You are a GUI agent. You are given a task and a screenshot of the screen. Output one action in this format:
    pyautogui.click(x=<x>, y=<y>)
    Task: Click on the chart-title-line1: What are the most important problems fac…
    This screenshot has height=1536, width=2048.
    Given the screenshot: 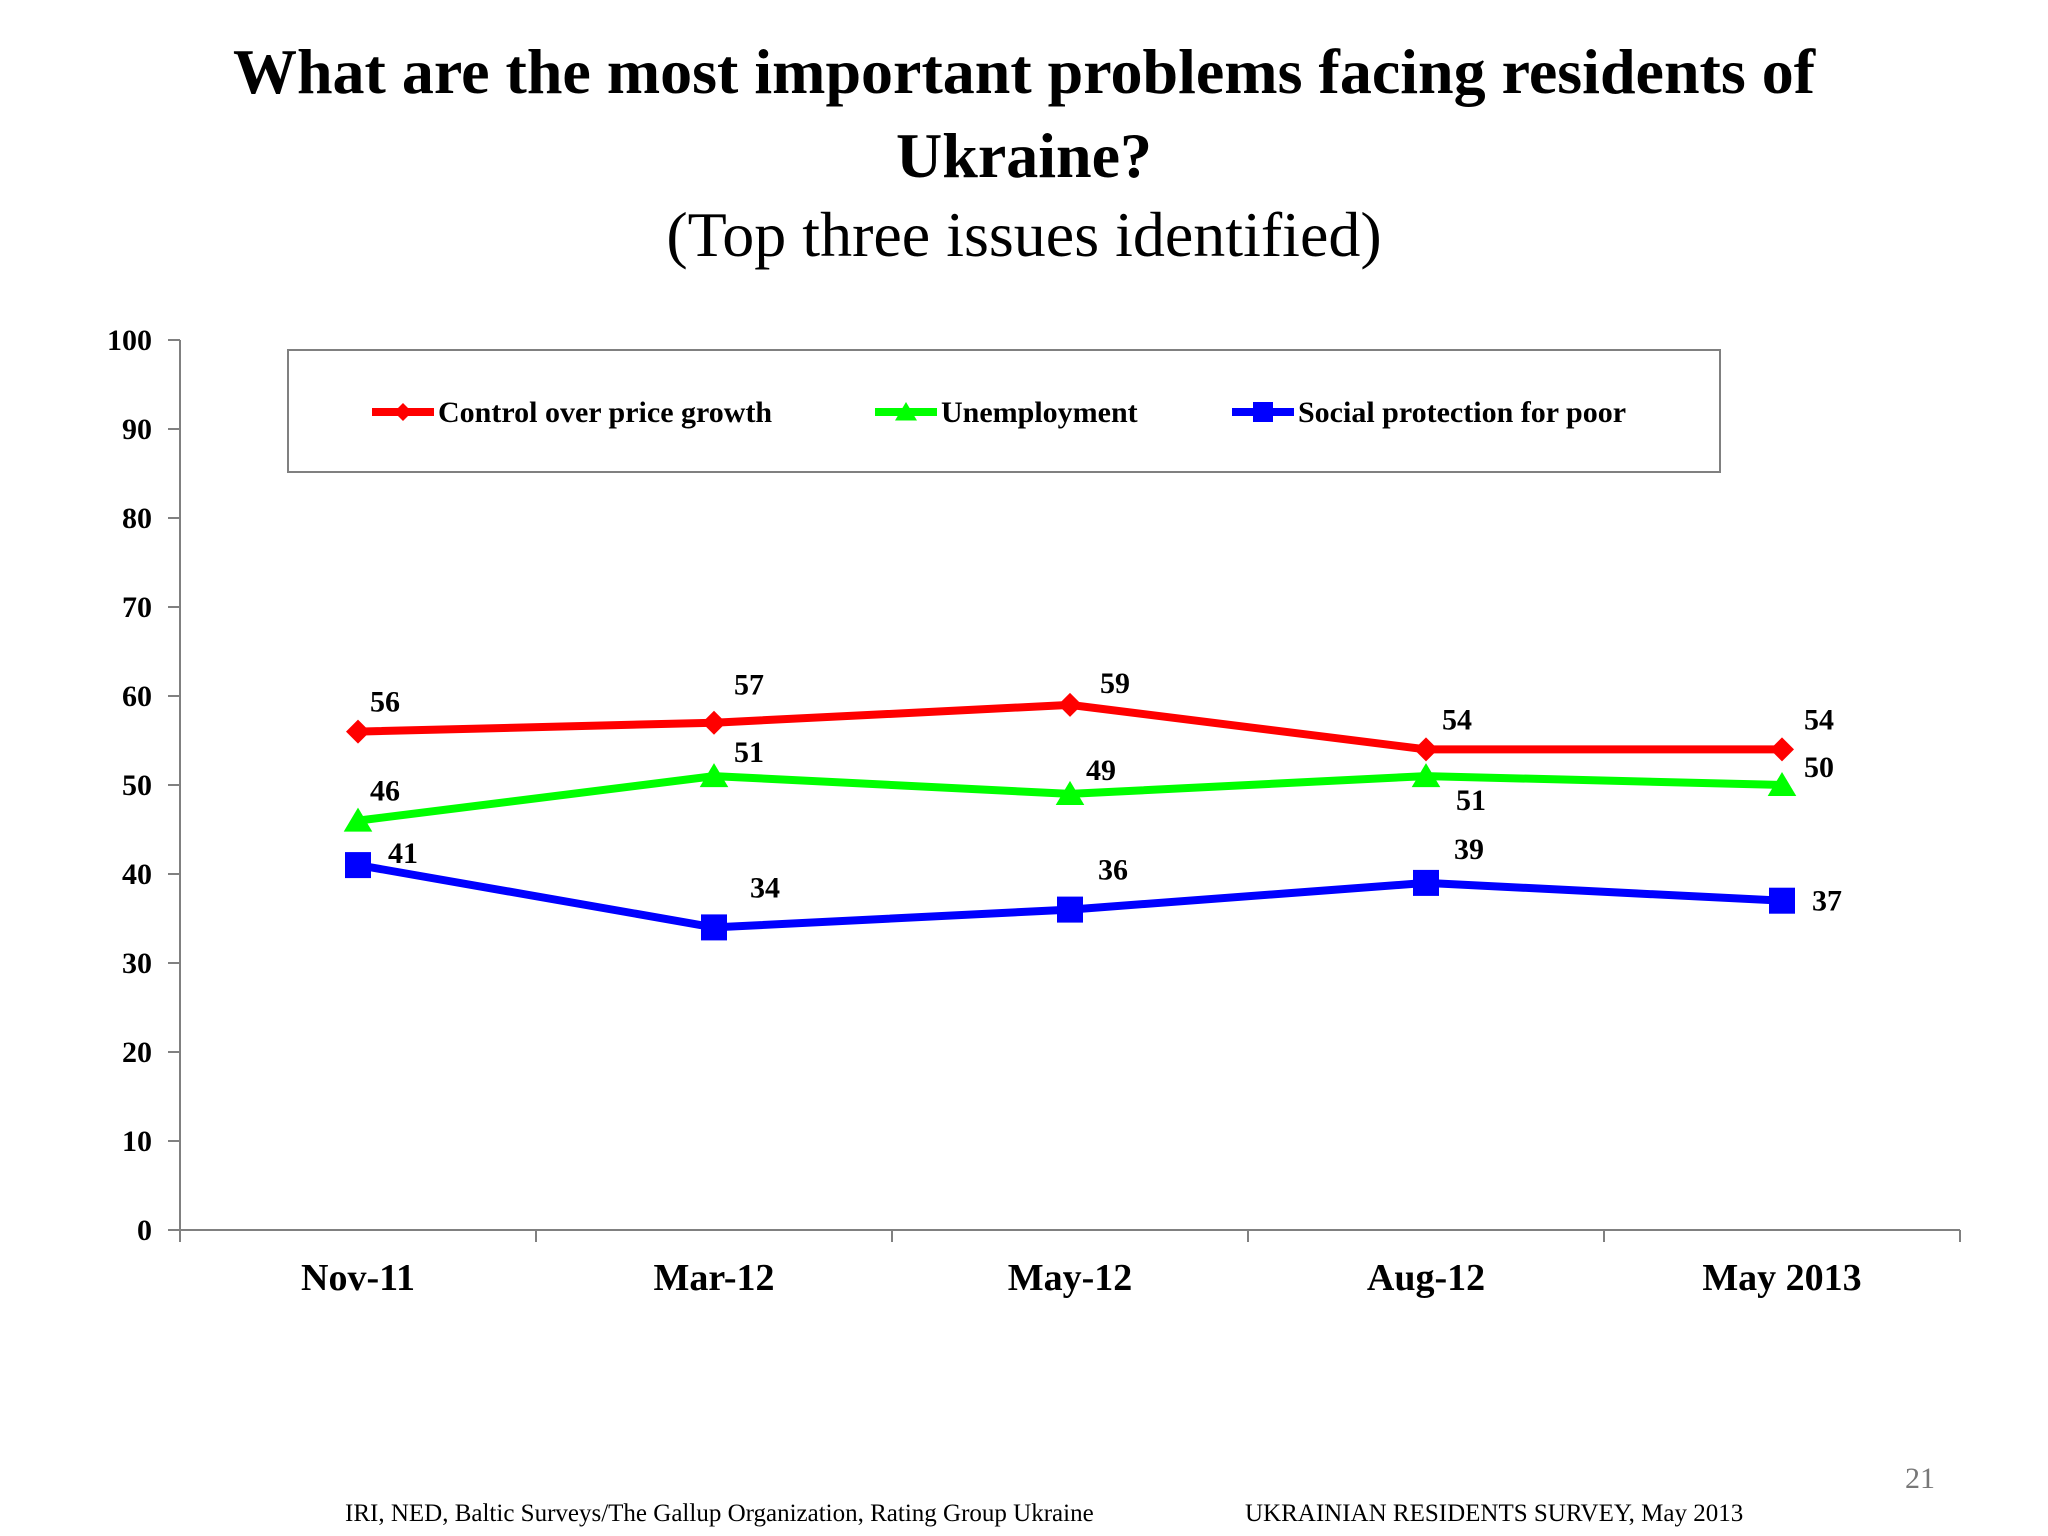 What is the action you would take?
    pyautogui.click(x=1024, y=71)
    